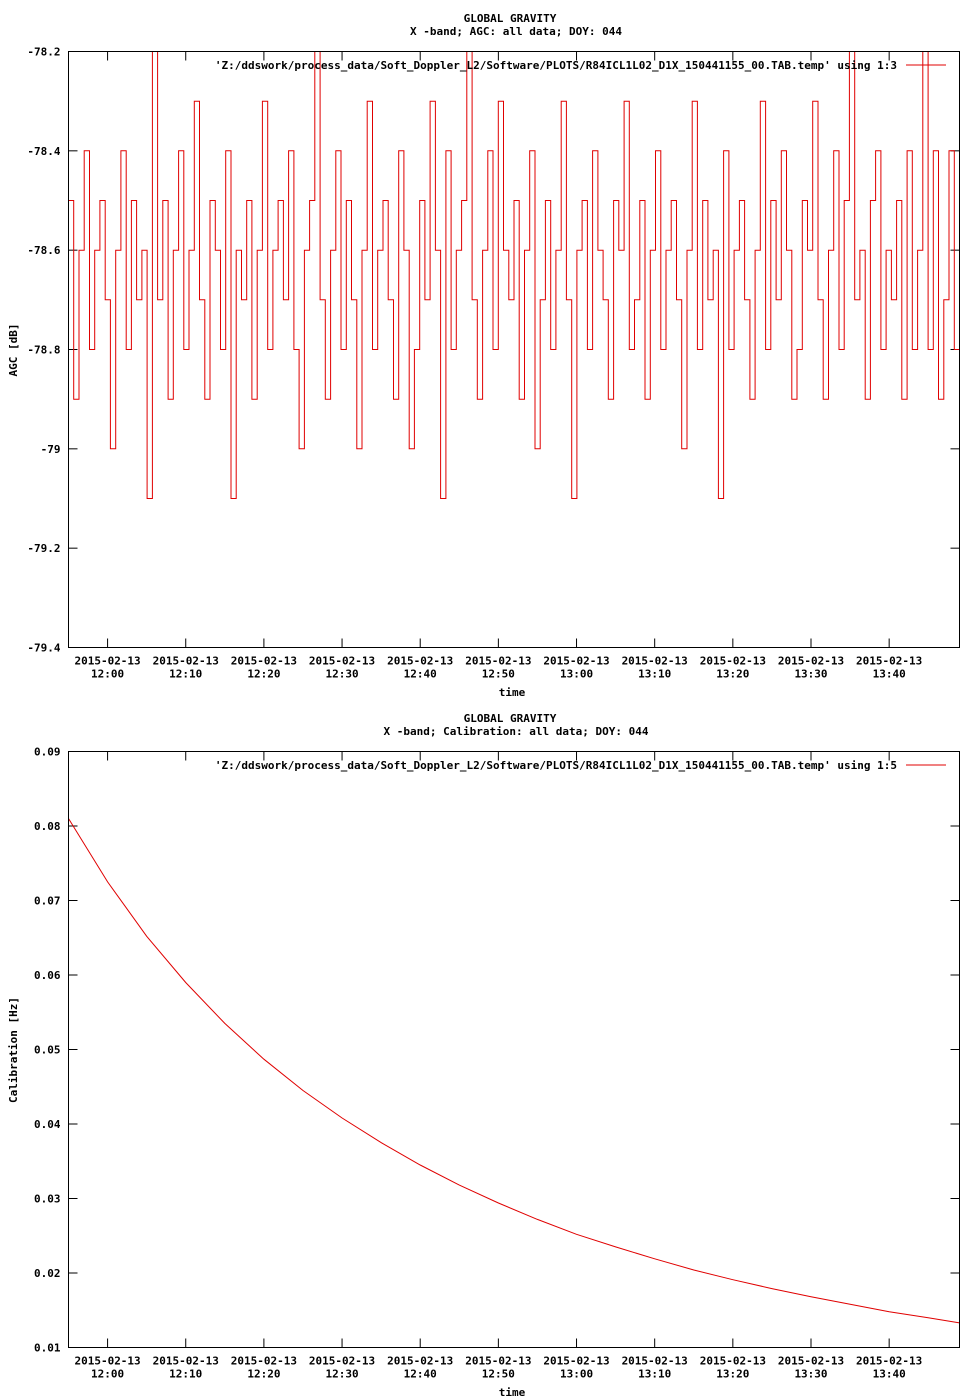 This screenshot has height=1400, width=980. I want to click on y-tick-label: 0.03, so click(47, 1199).